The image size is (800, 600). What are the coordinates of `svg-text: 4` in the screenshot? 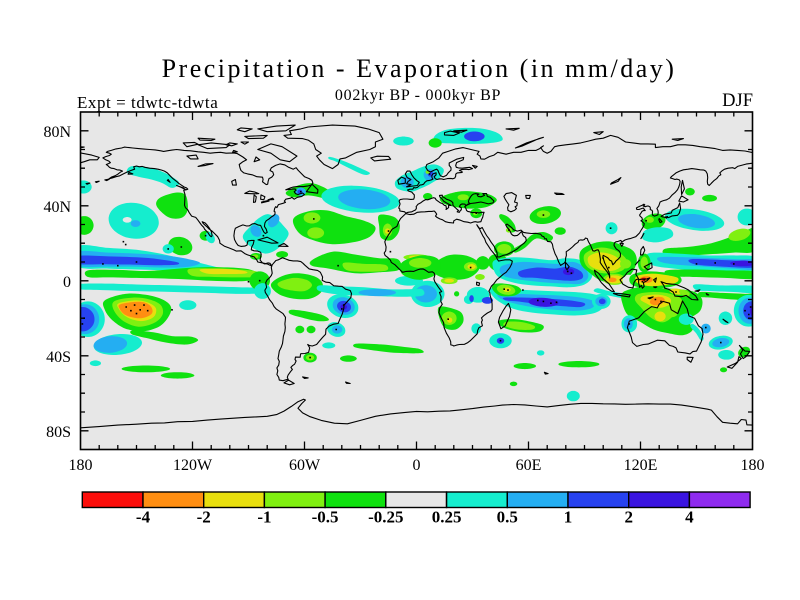 It's located at (689, 517).